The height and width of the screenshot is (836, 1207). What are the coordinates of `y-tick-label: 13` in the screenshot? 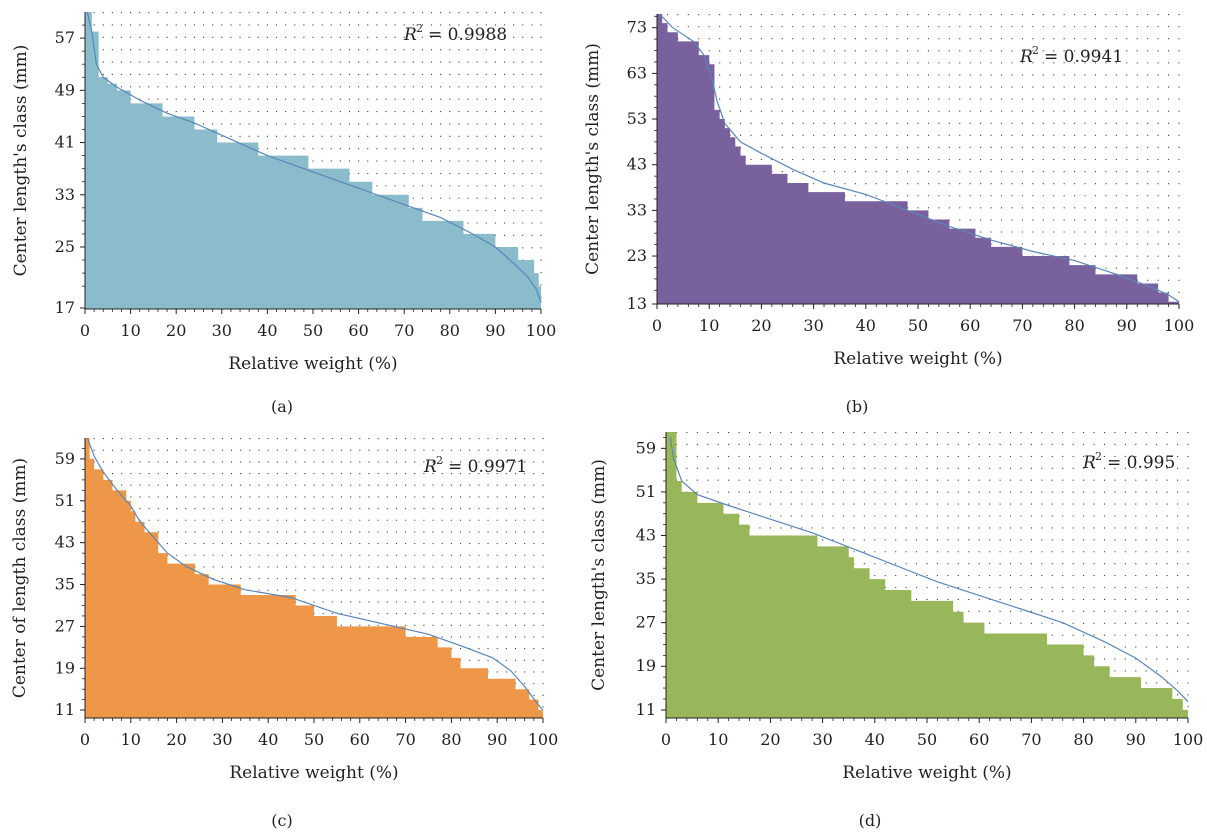 It's located at (637, 303).